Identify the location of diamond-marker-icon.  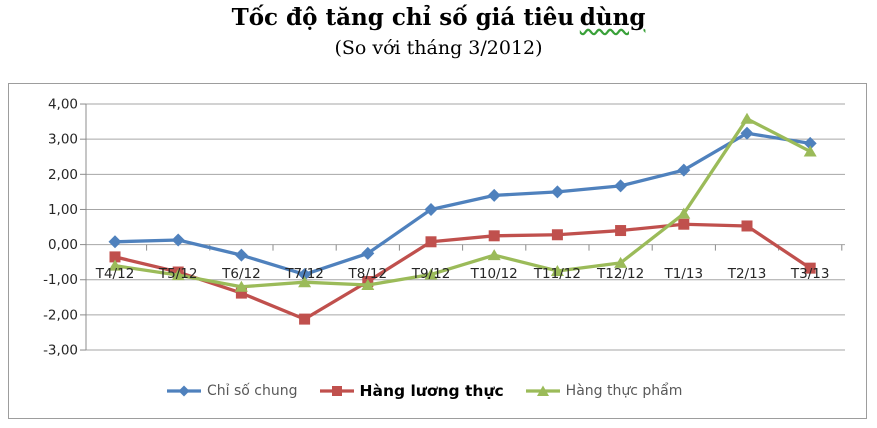
(184, 391).